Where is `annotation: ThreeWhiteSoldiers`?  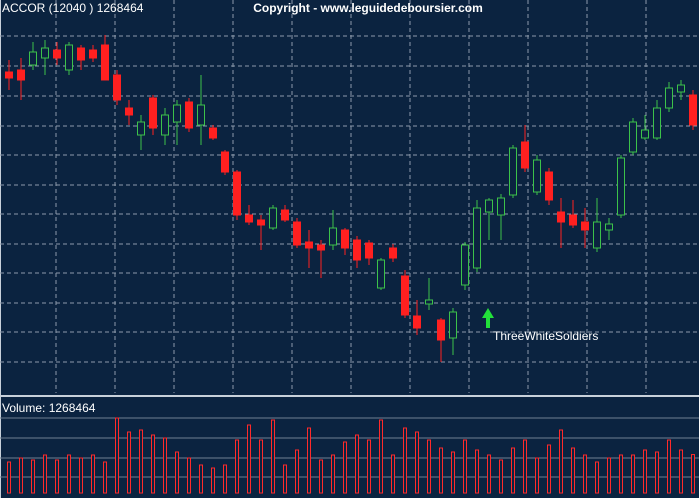 annotation: ThreeWhiteSoldiers is located at coordinates (545, 336).